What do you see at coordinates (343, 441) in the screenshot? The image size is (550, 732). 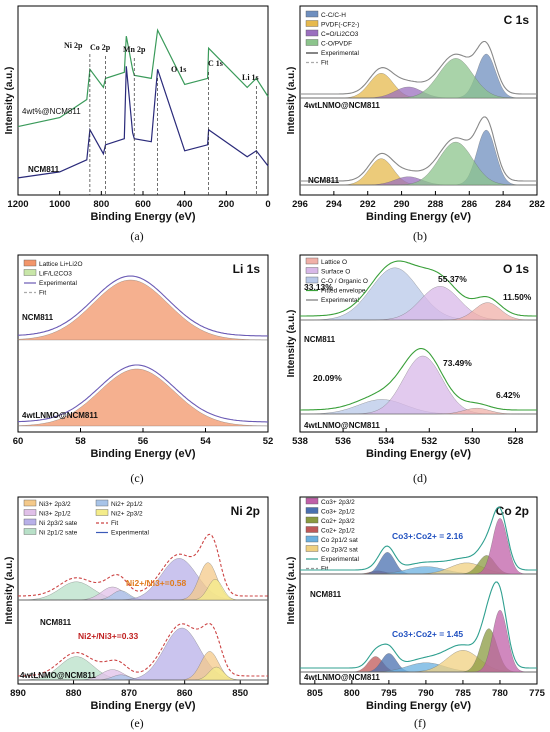 I see `x-tick-label: 536` at bounding box center [343, 441].